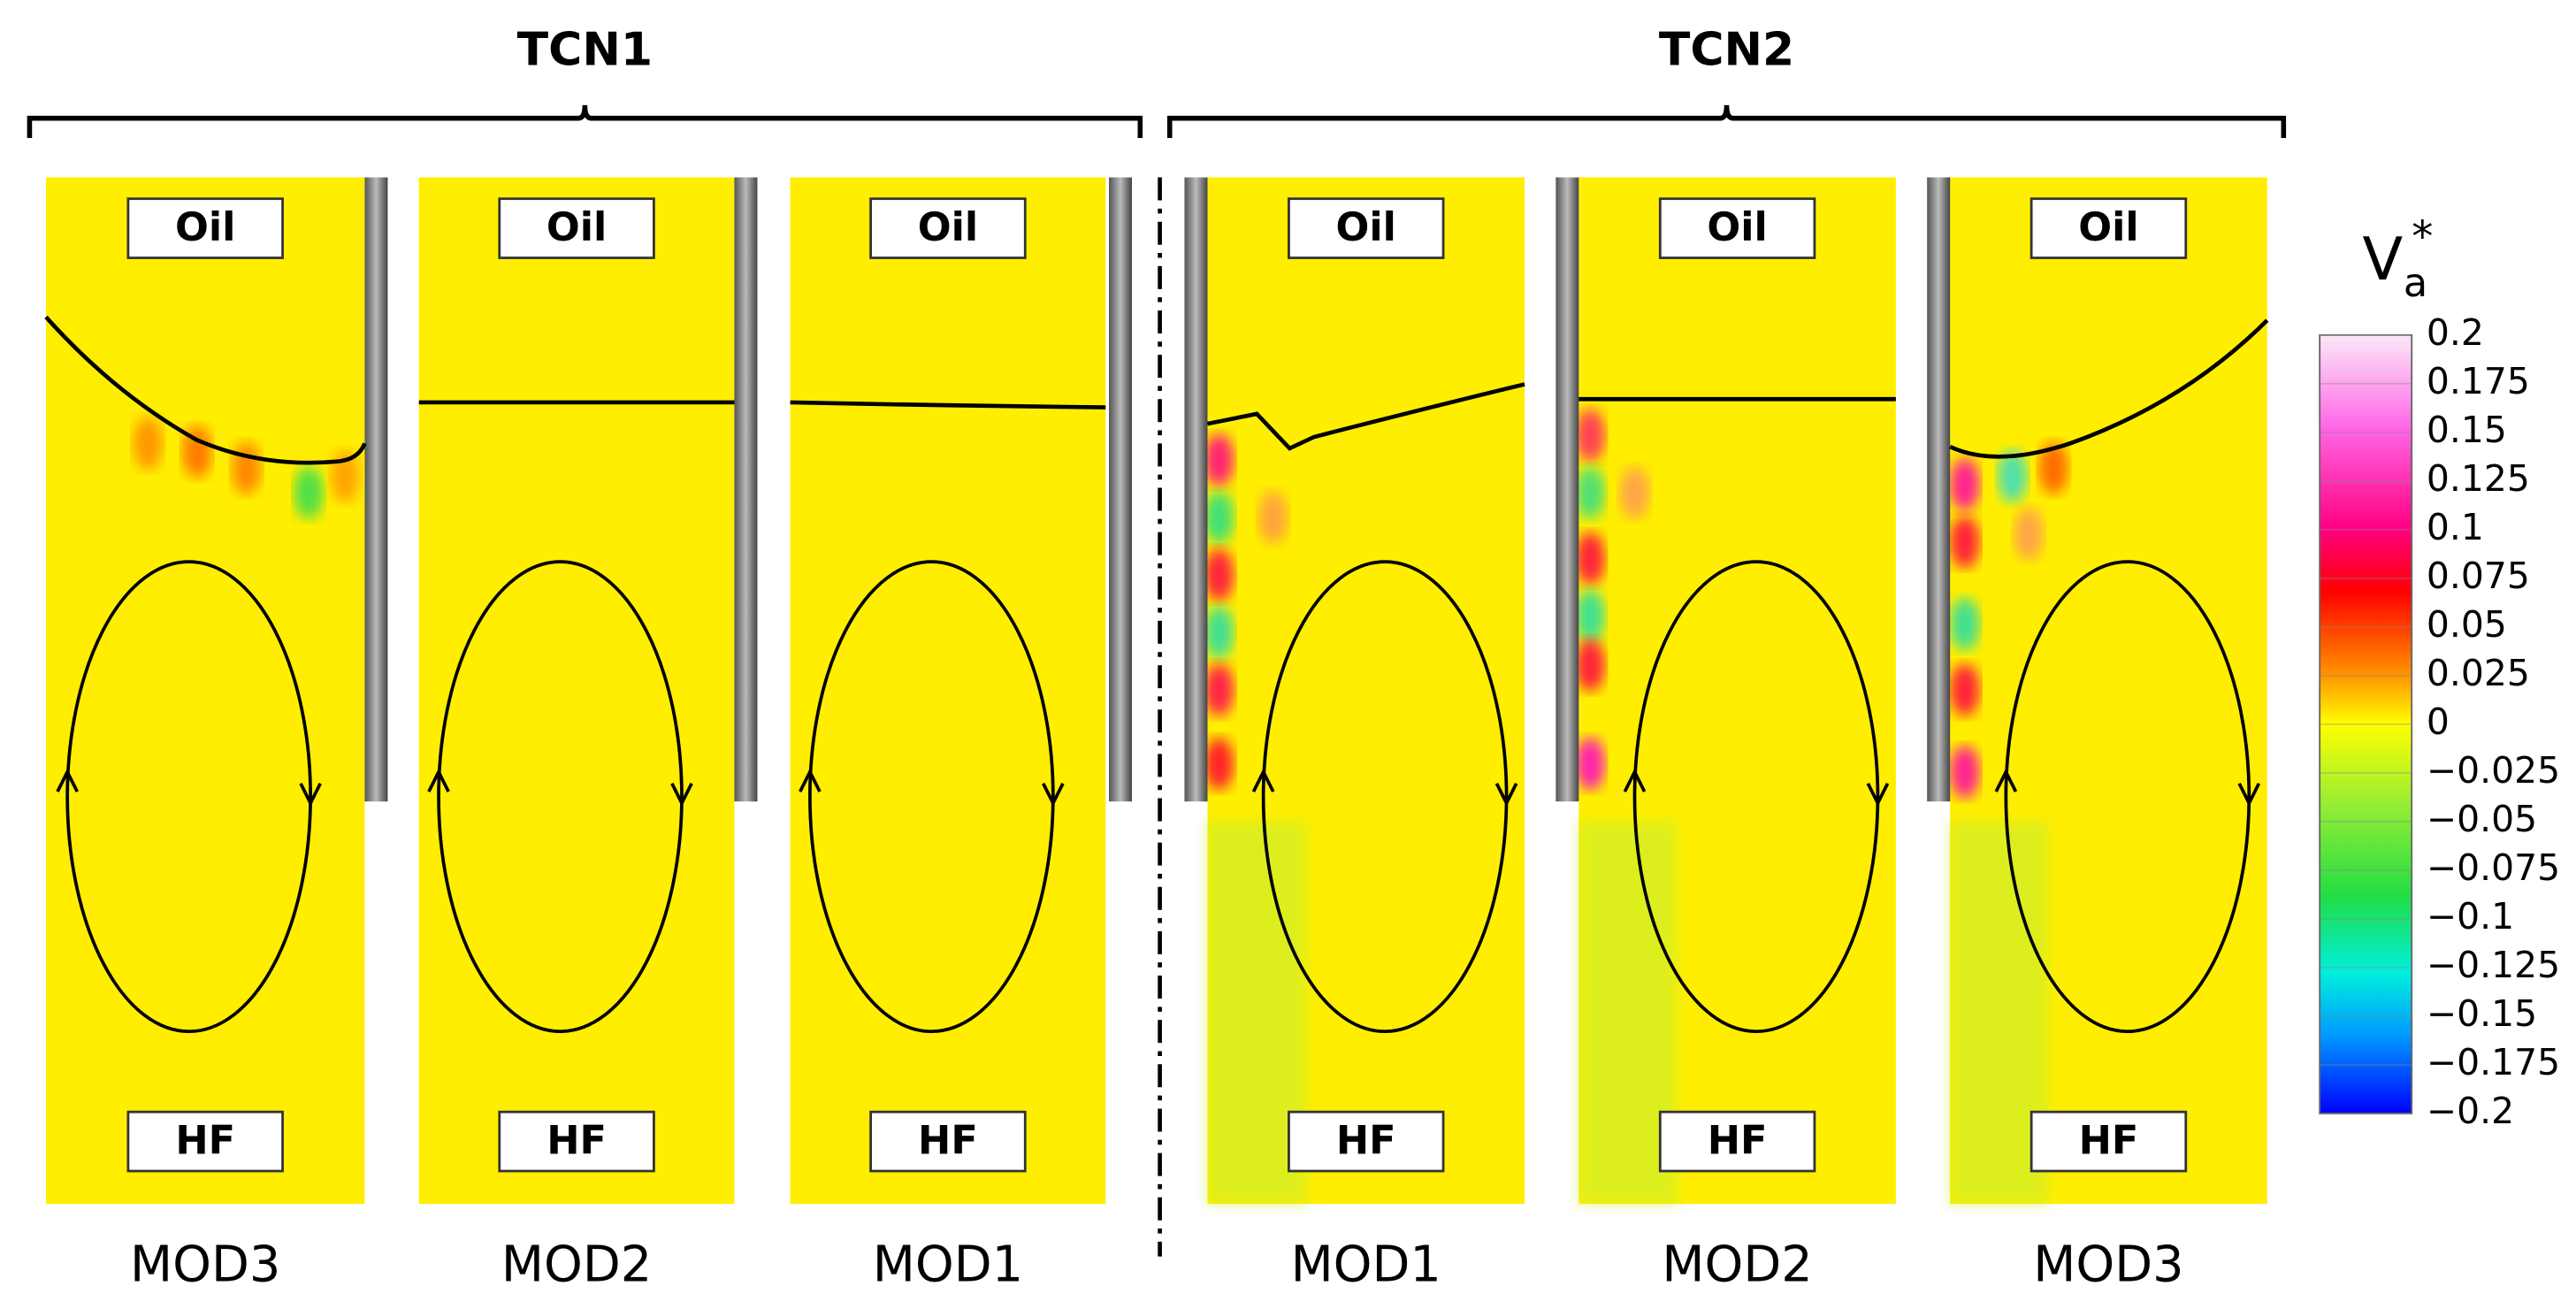  Describe the element at coordinates (2467, 430) in the screenshot. I see `colorbar-tick-label: 0.15` at that location.